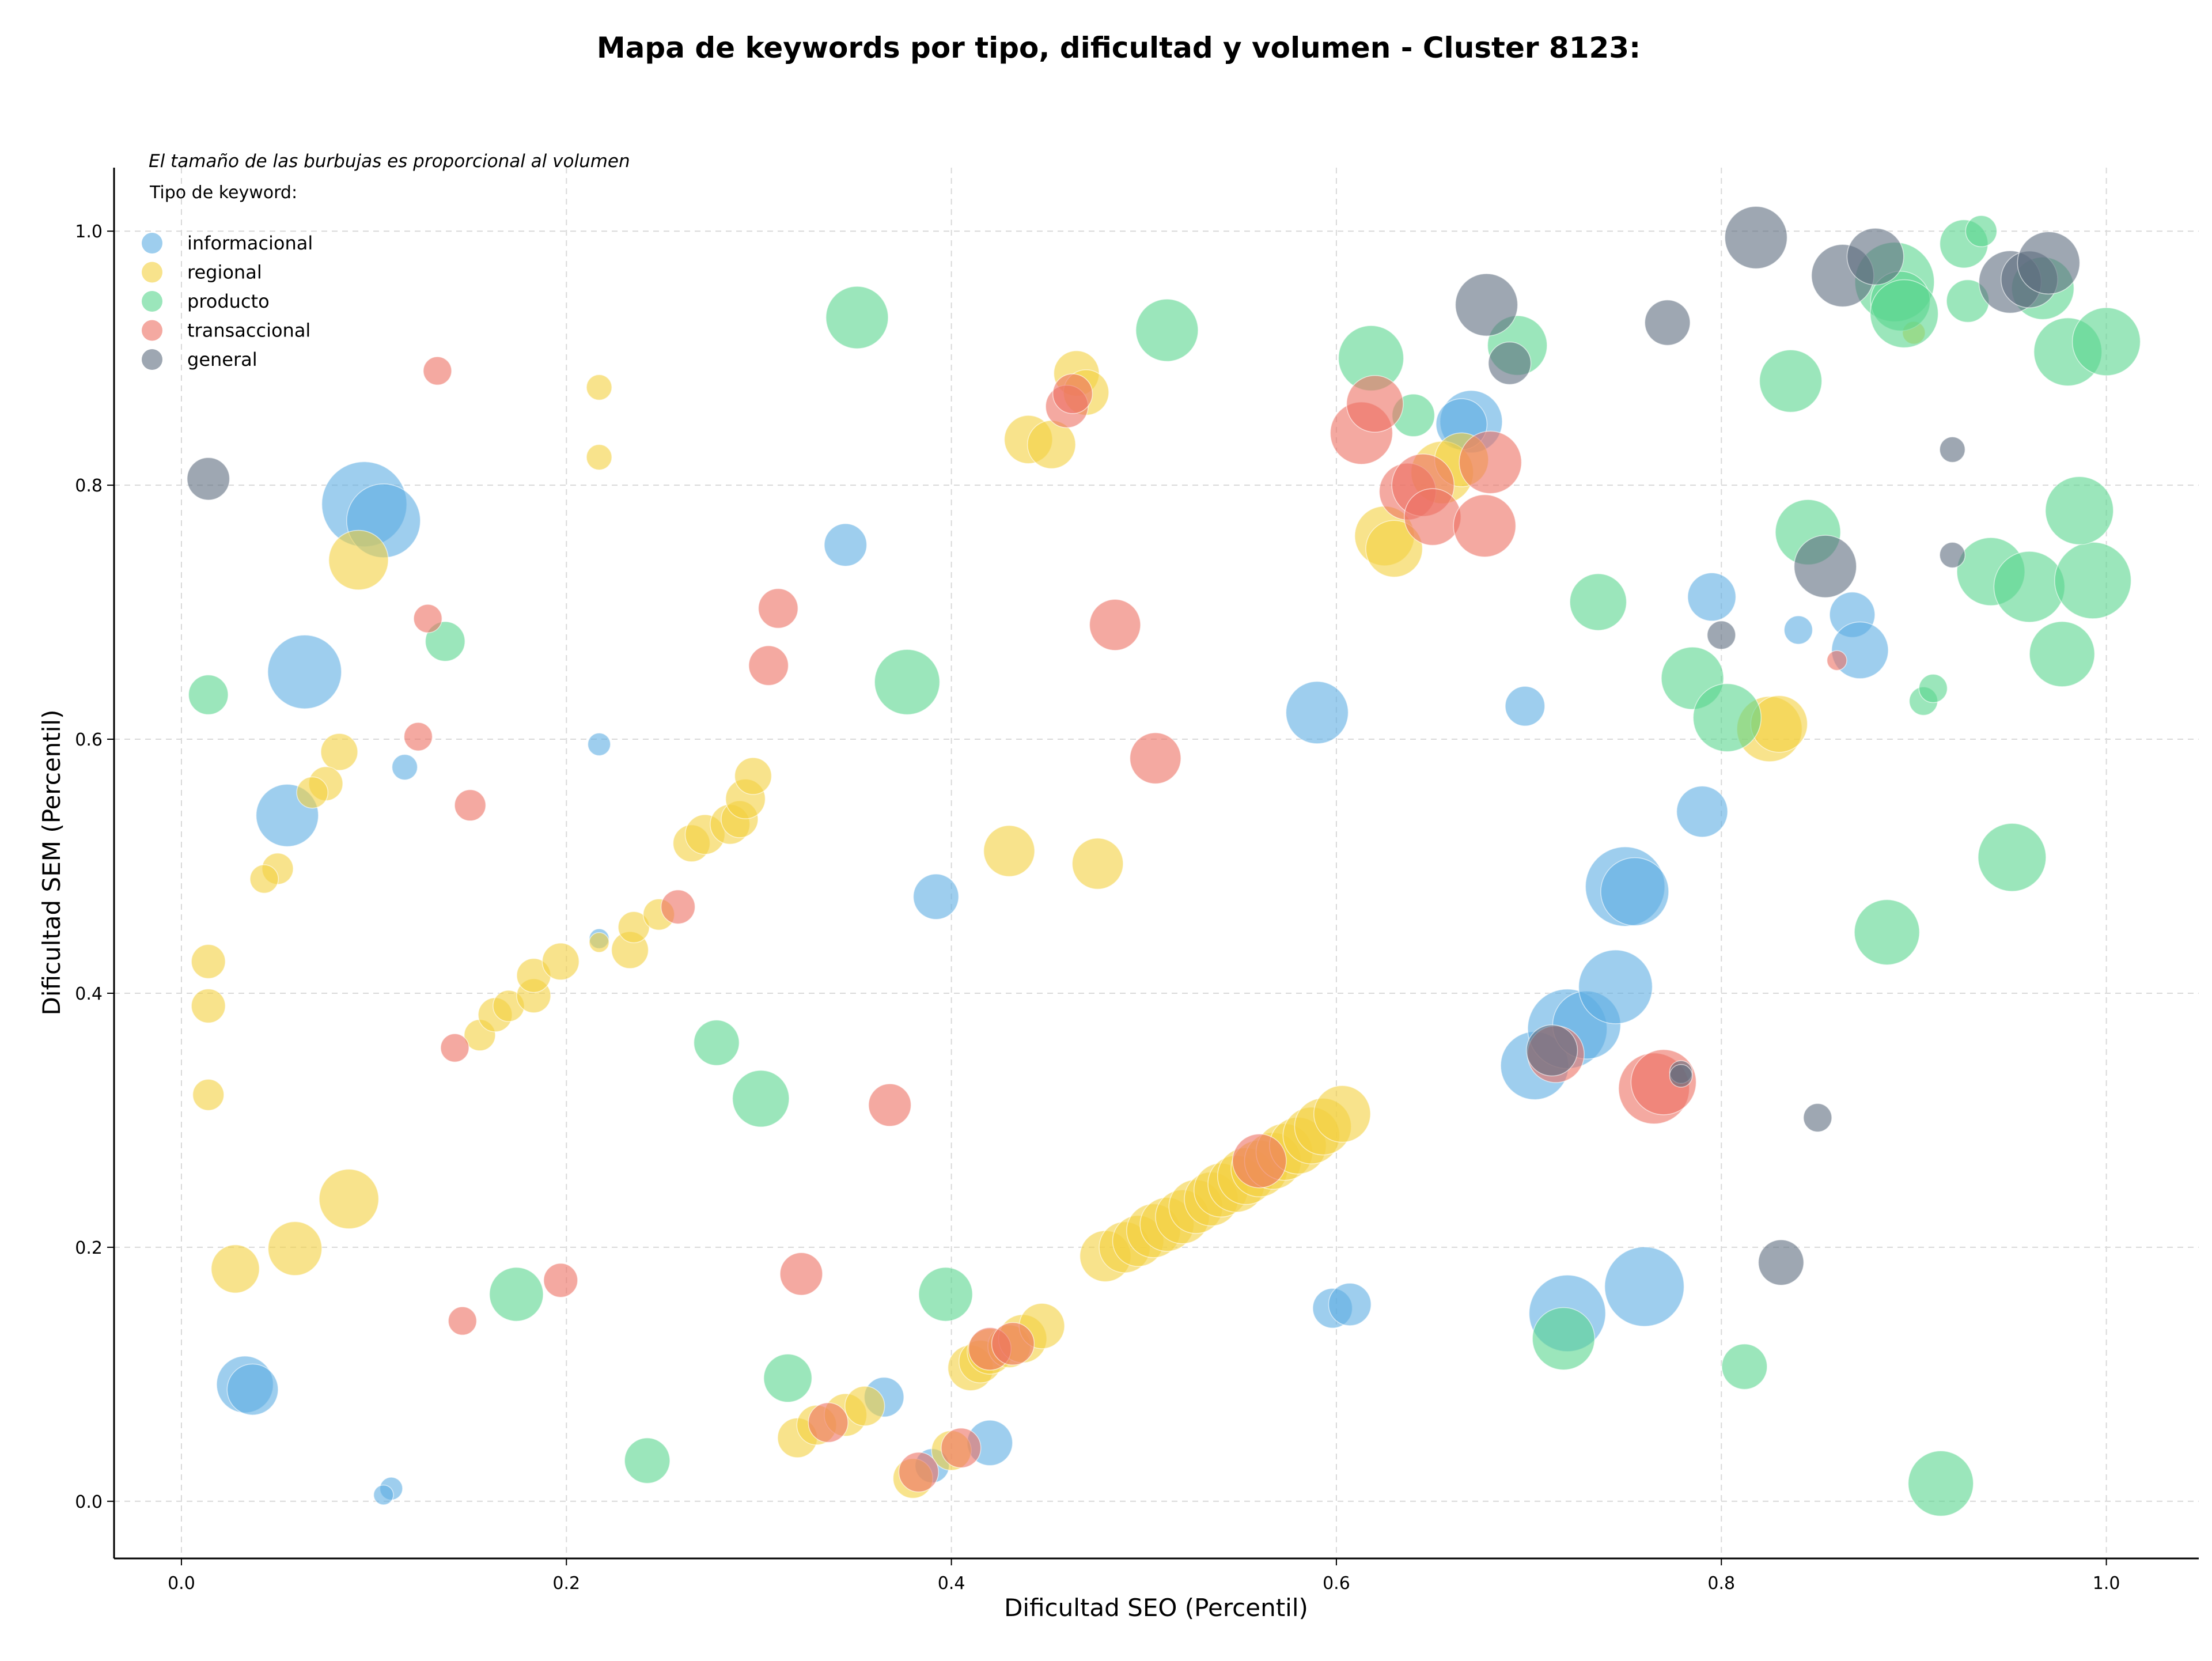 The width and height of the screenshot is (2212, 1661). What do you see at coordinates (51, 863) in the screenshot?
I see `y-axis-label: Dificultad SEM (Percentil)` at bounding box center [51, 863].